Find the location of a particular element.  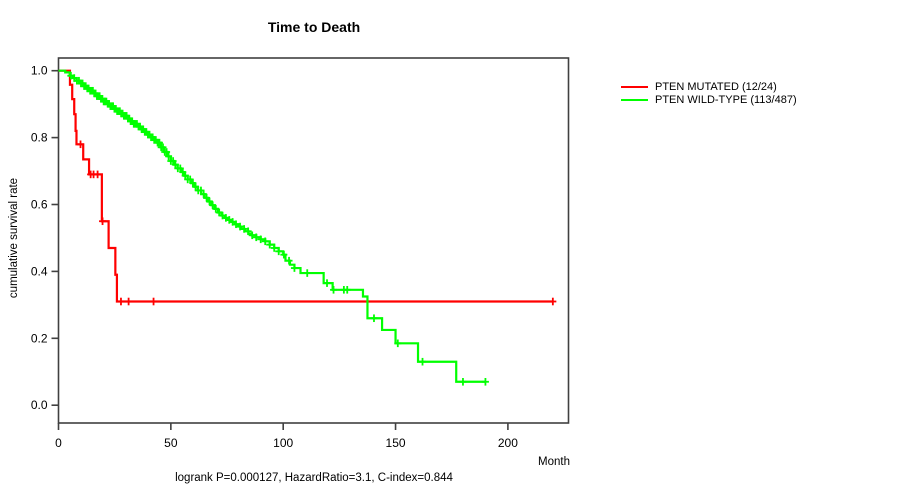

legend-label-wildtype: PTEN WILD-TYPE (113/487) is located at coordinates (726, 99).